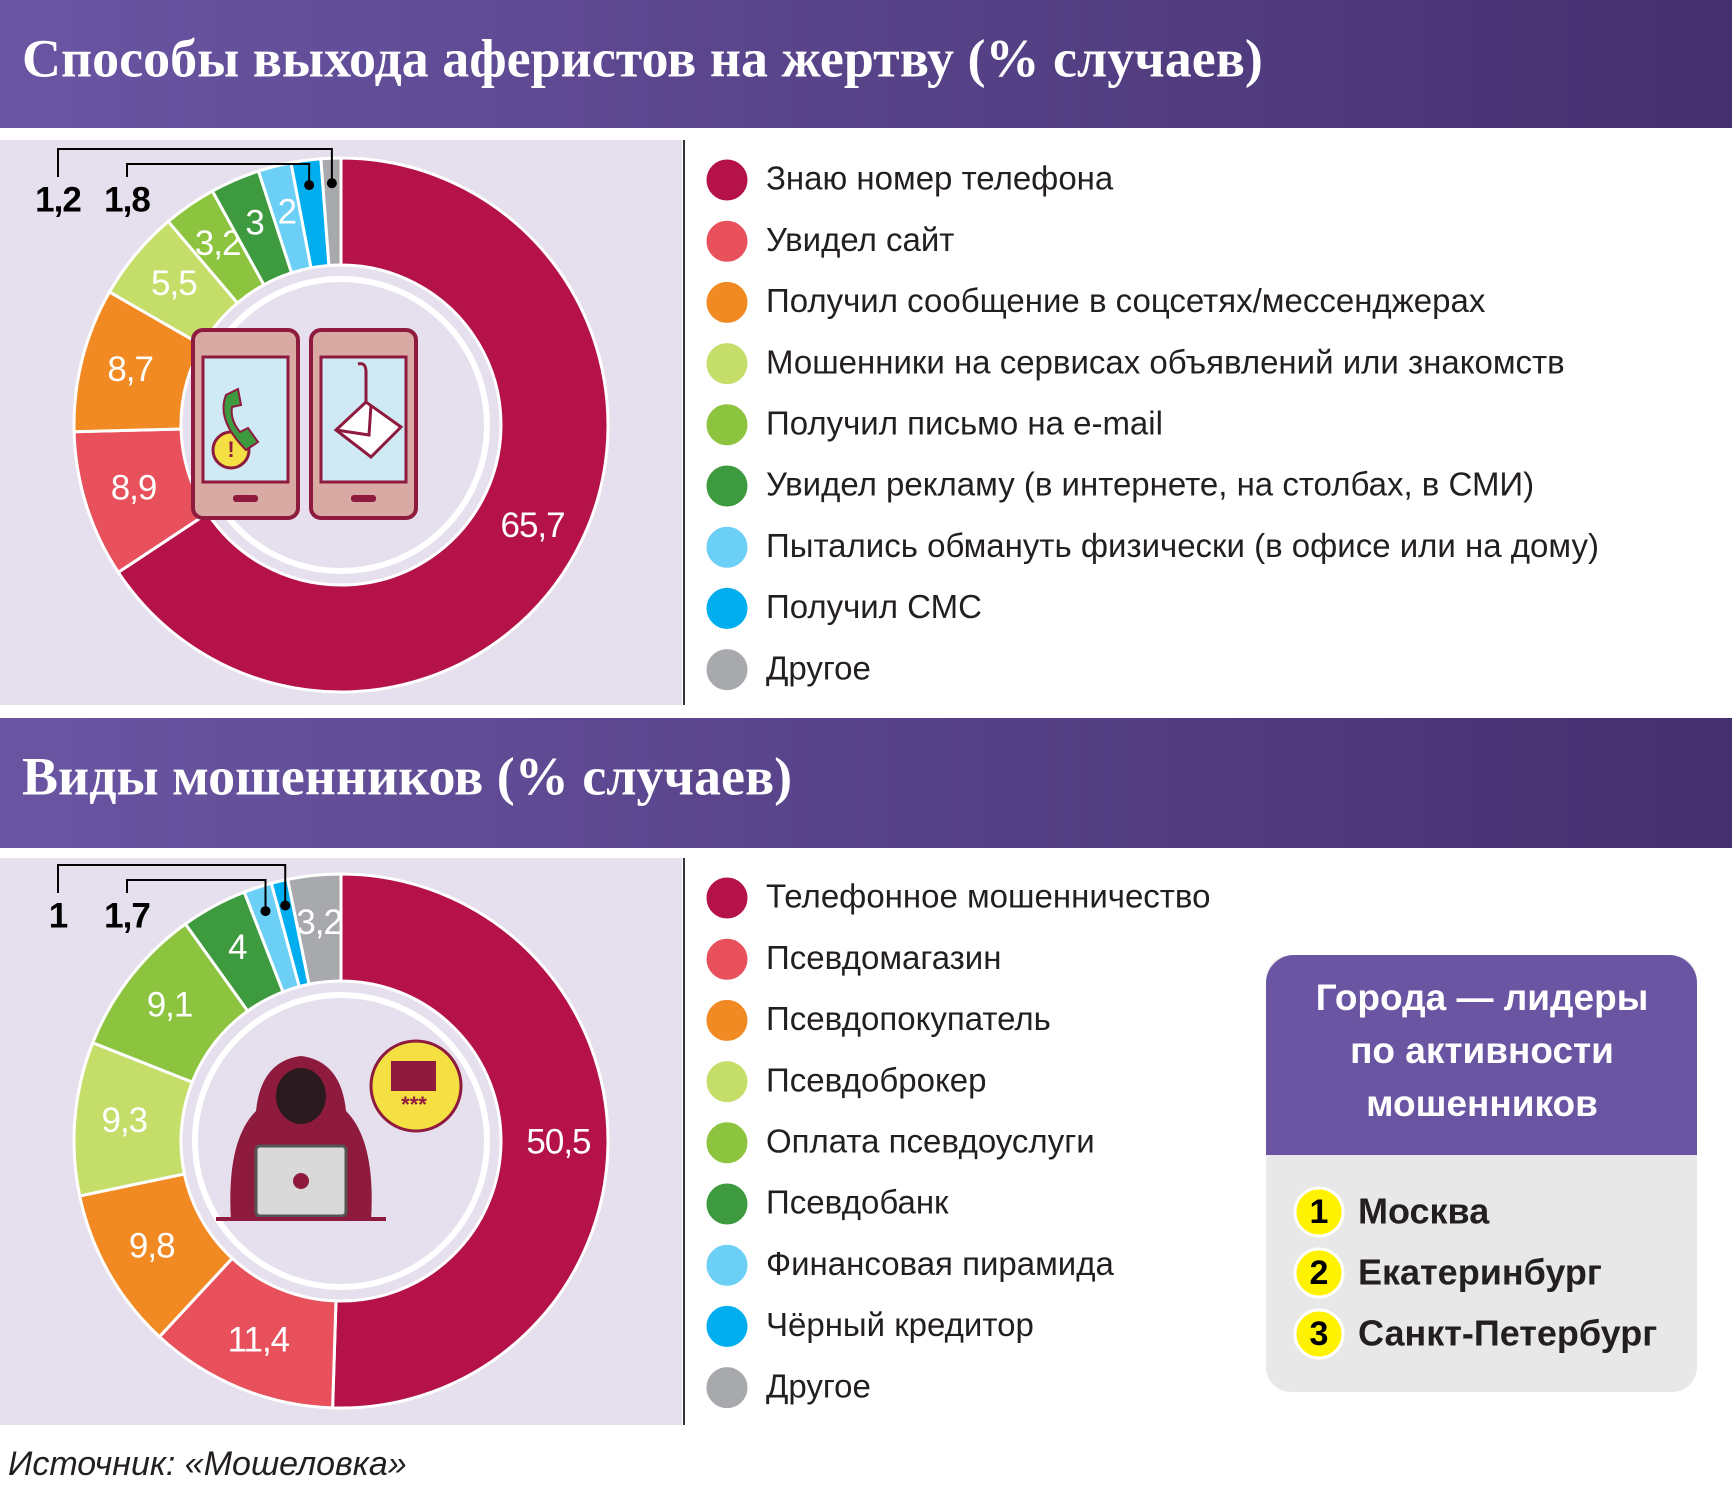 The image size is (1732, 1490). Describe the element at coordinates (58, 199) in the screenshot. I see `value-label: 1,2` at that location.